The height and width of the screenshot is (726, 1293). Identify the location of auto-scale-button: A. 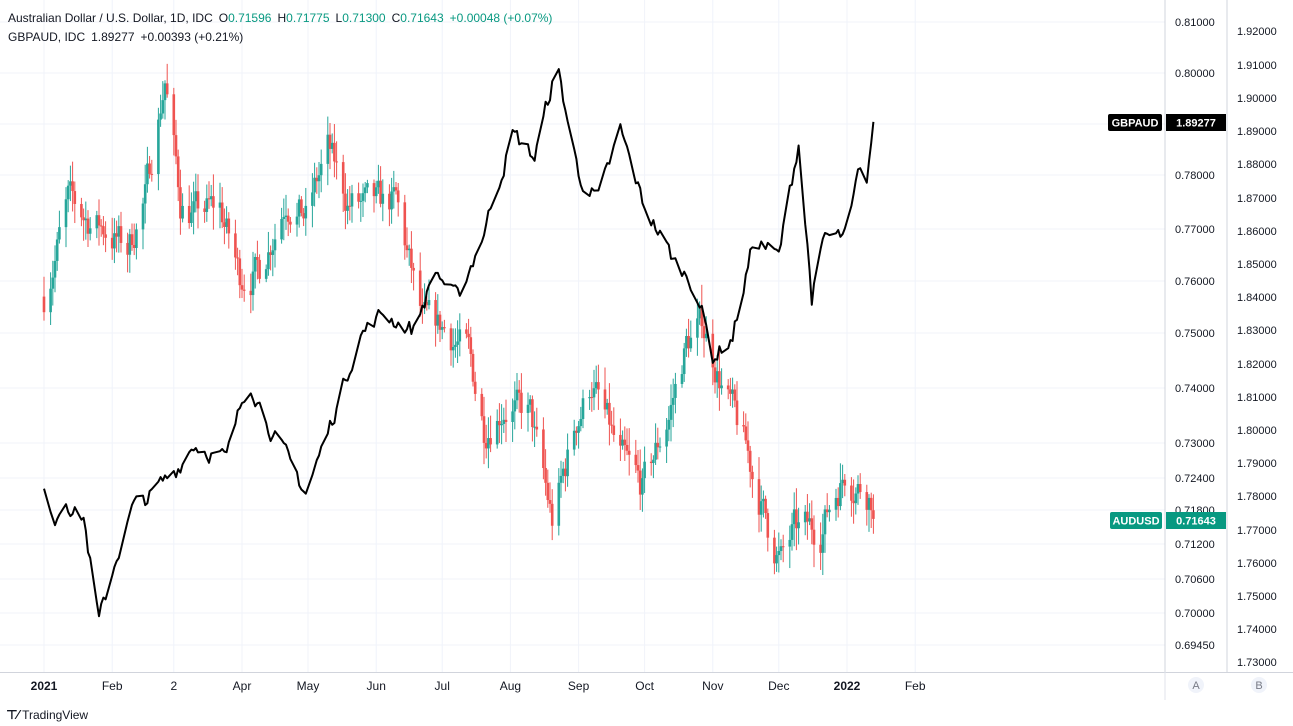
(1196, 685).